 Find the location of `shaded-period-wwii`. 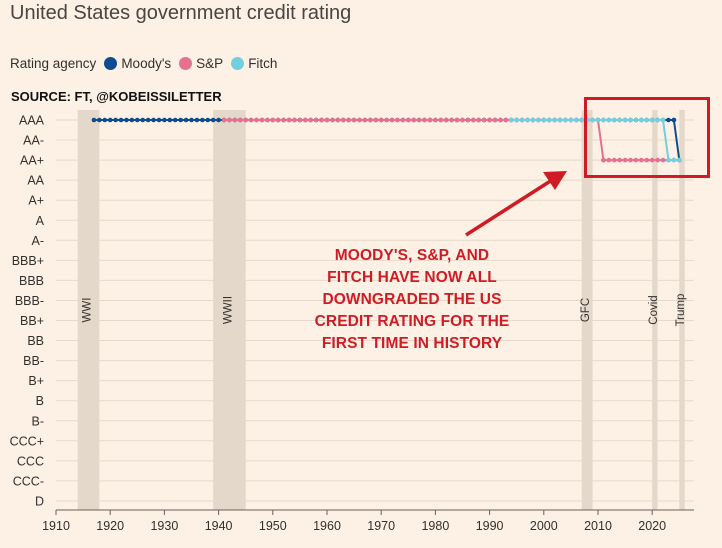

shaded-period-wwii is located at coordinates (229, 310).